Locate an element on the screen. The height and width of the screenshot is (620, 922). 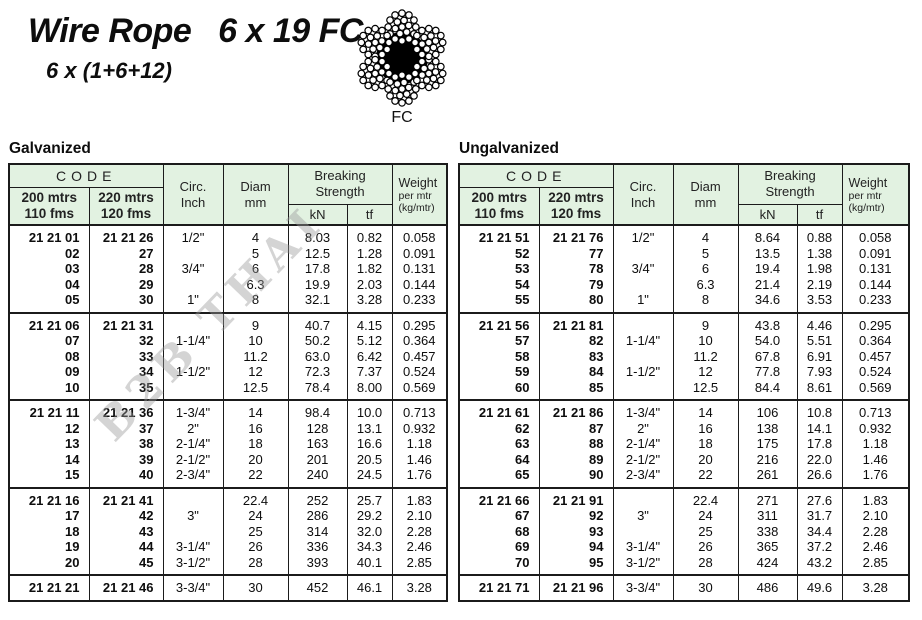
table-cell: 1" is located at coordinates (643, 302).